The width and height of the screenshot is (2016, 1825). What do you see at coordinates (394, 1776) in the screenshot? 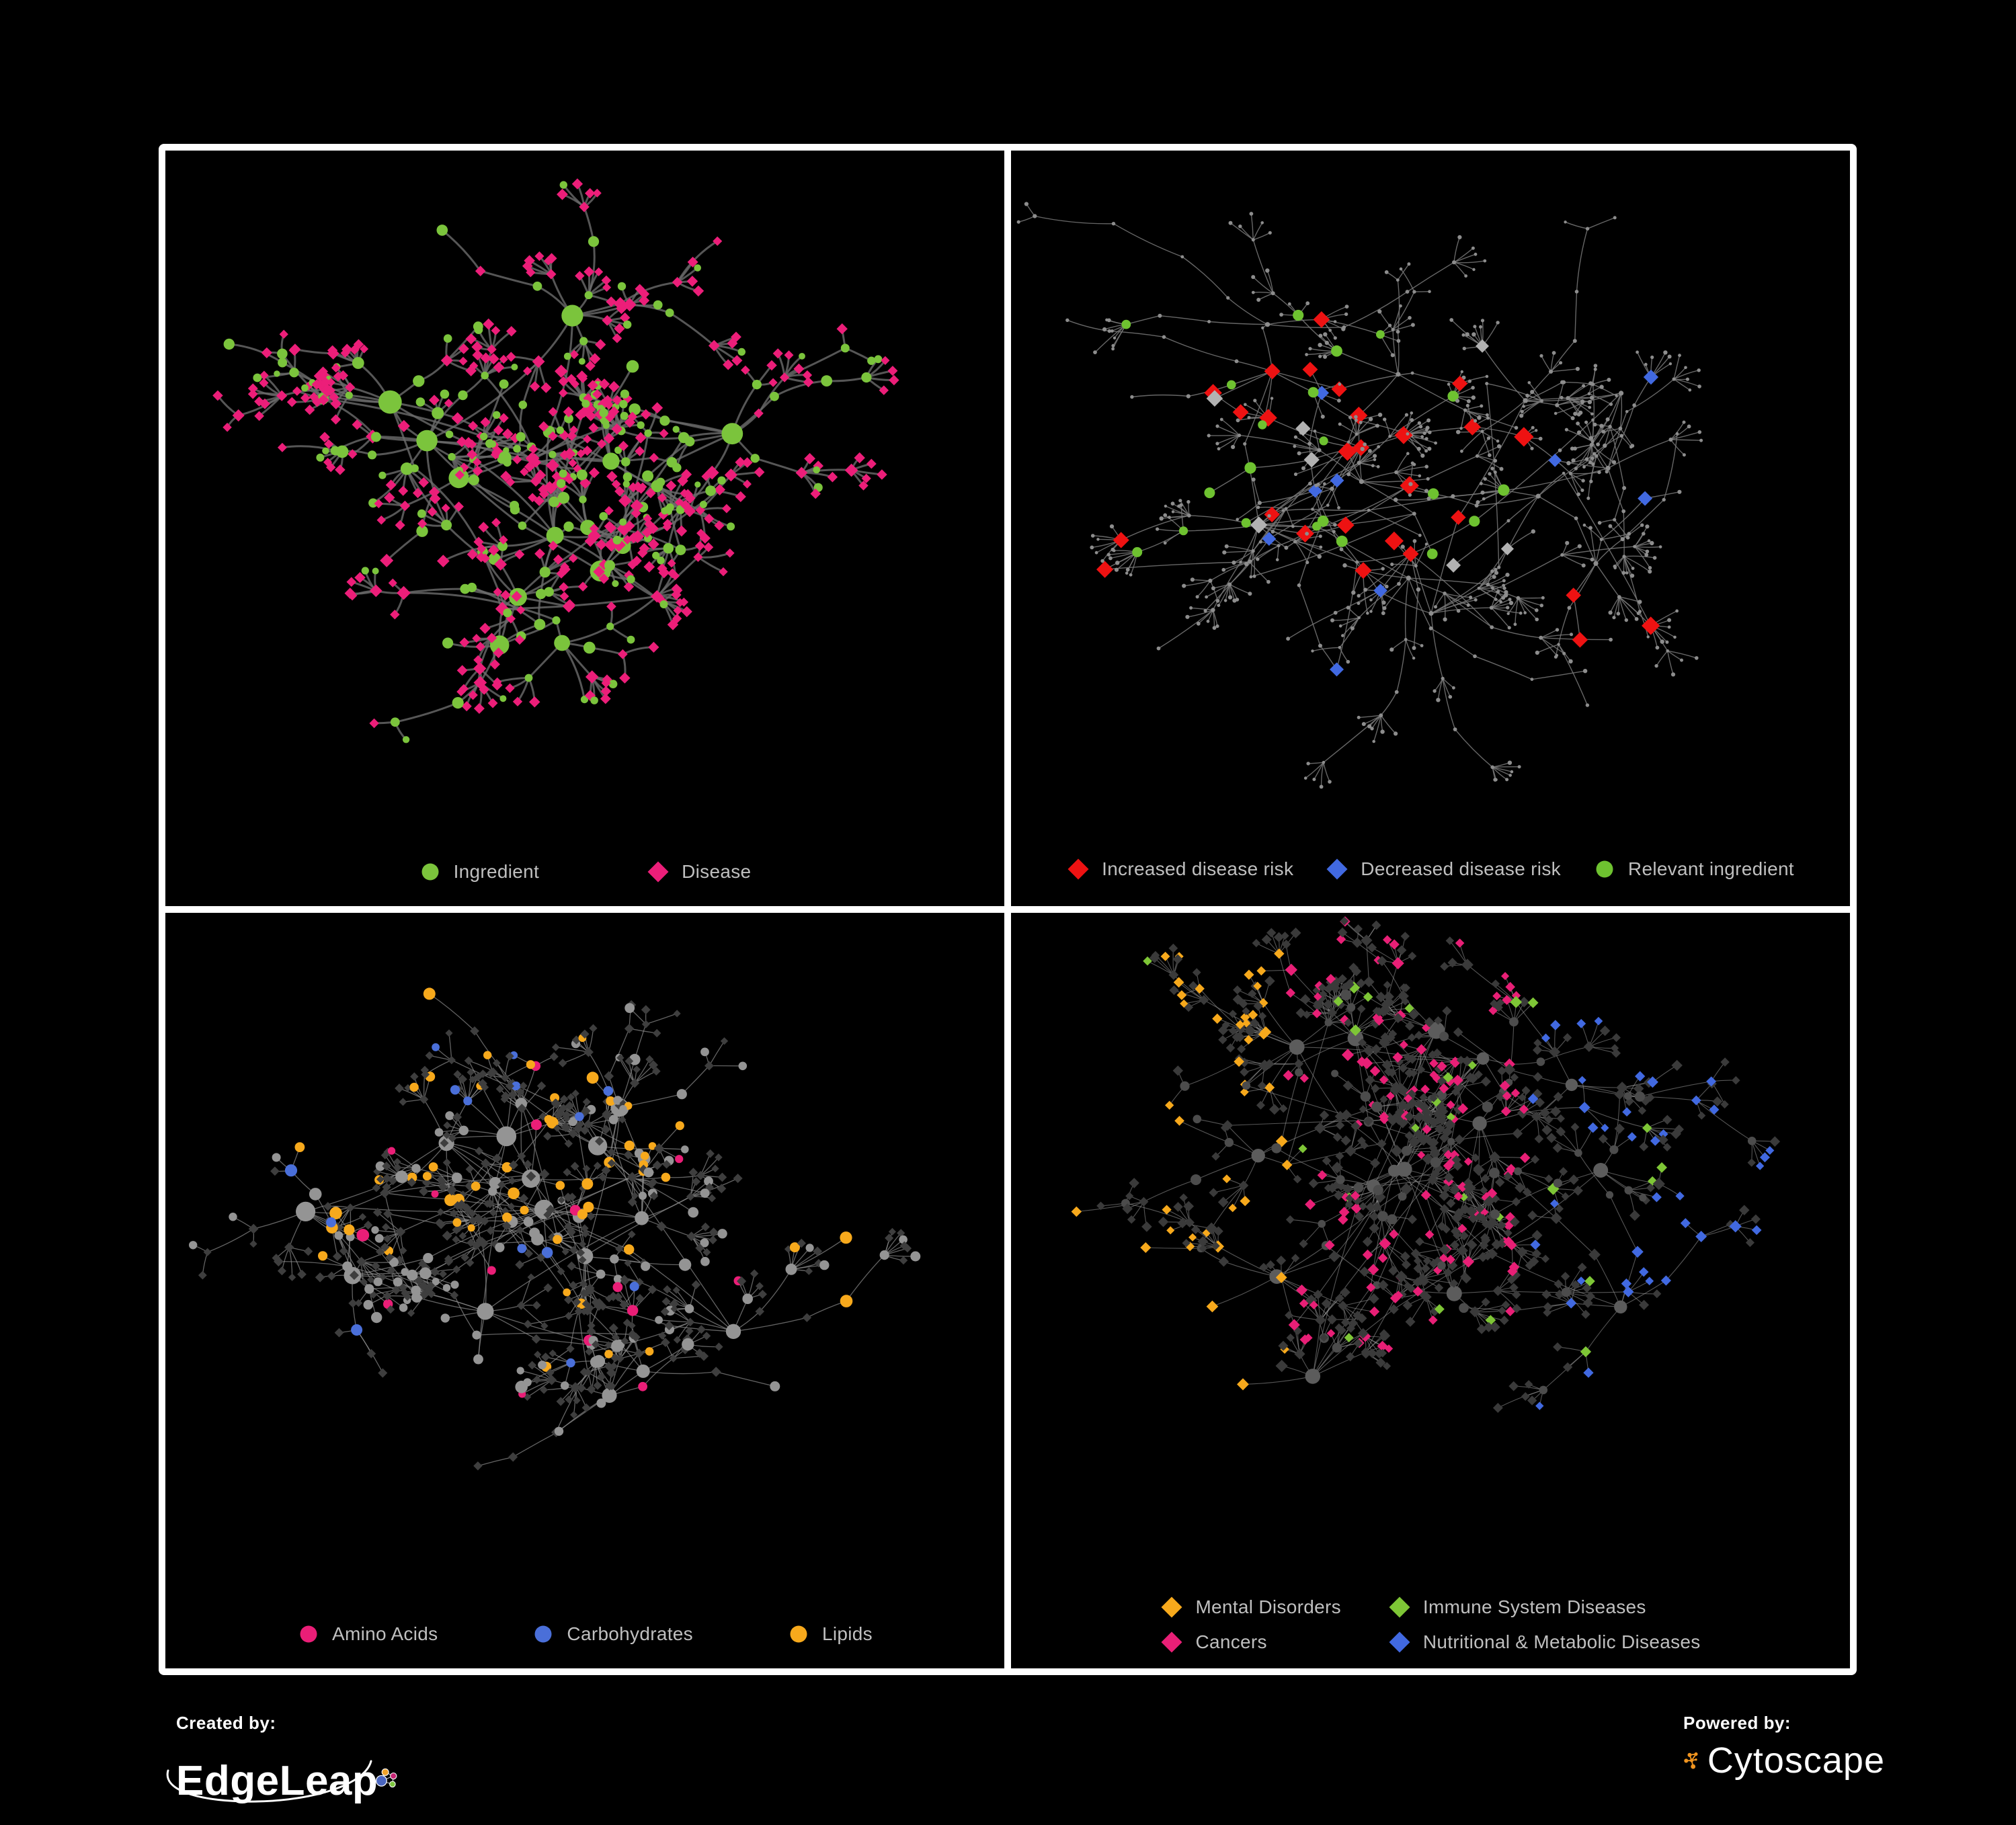
I see `edgeleap-node-magenta` at bounding box center [394, 1776].